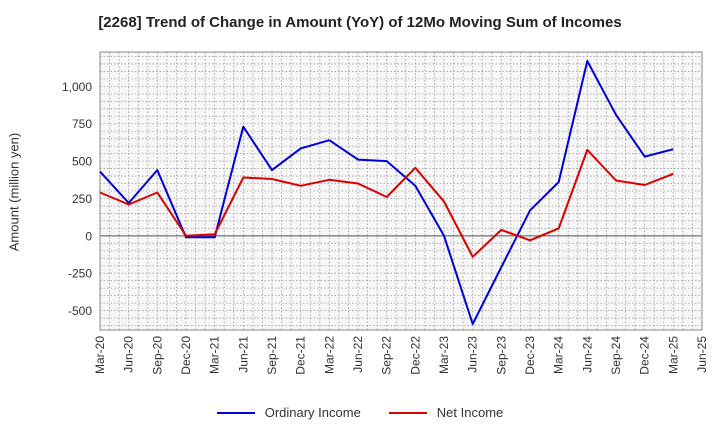 Image resolution: width=720 pixels, height=440 pixels. What do you see at coordinates (473, 354) in the screenshot?
I see `x-tick-label: Jun-23` at bounding box center [473, 354].